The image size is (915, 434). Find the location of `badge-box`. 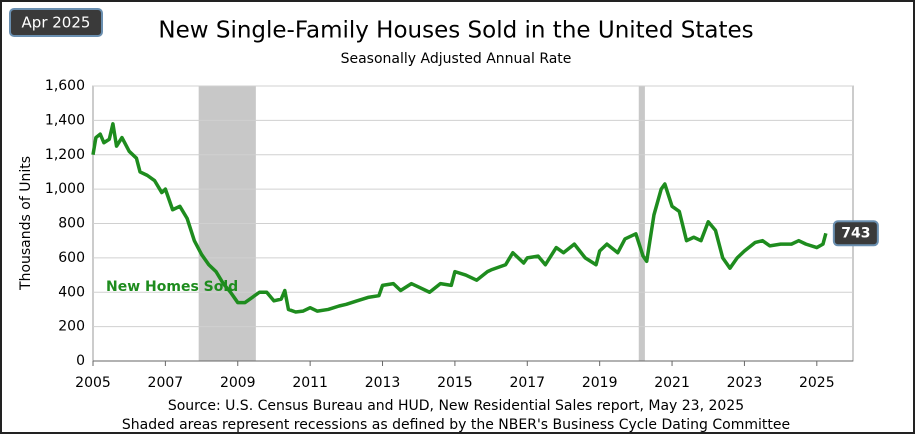

badge-box is located at coordinates (56, 22).